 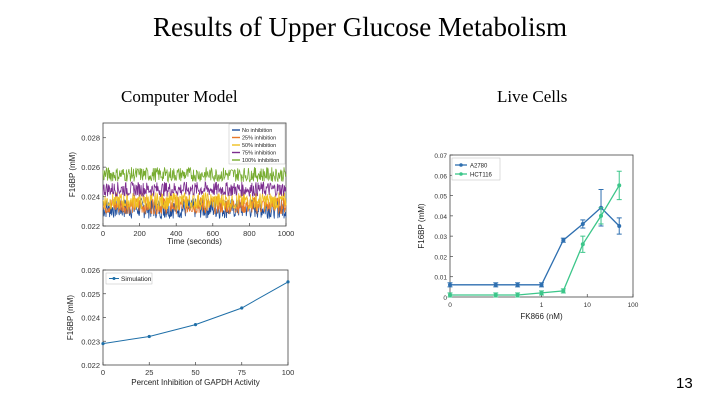 What do you see at coordinates (213, 233) in the screenshot?
I see `x-tick-label: 600` at bounding box center [213, 233].